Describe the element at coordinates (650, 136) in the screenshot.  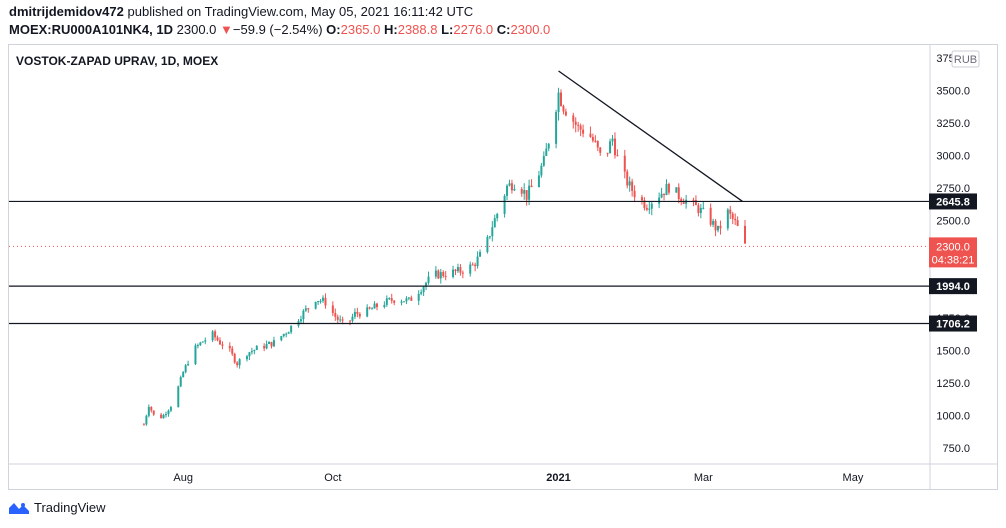
I see `trendline` at that location.